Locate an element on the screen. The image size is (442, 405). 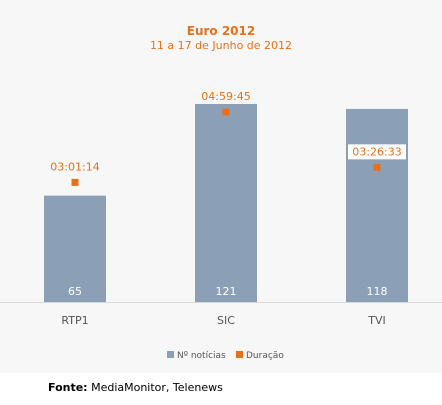
category-label: SIC is located at coordinates (226, 320).